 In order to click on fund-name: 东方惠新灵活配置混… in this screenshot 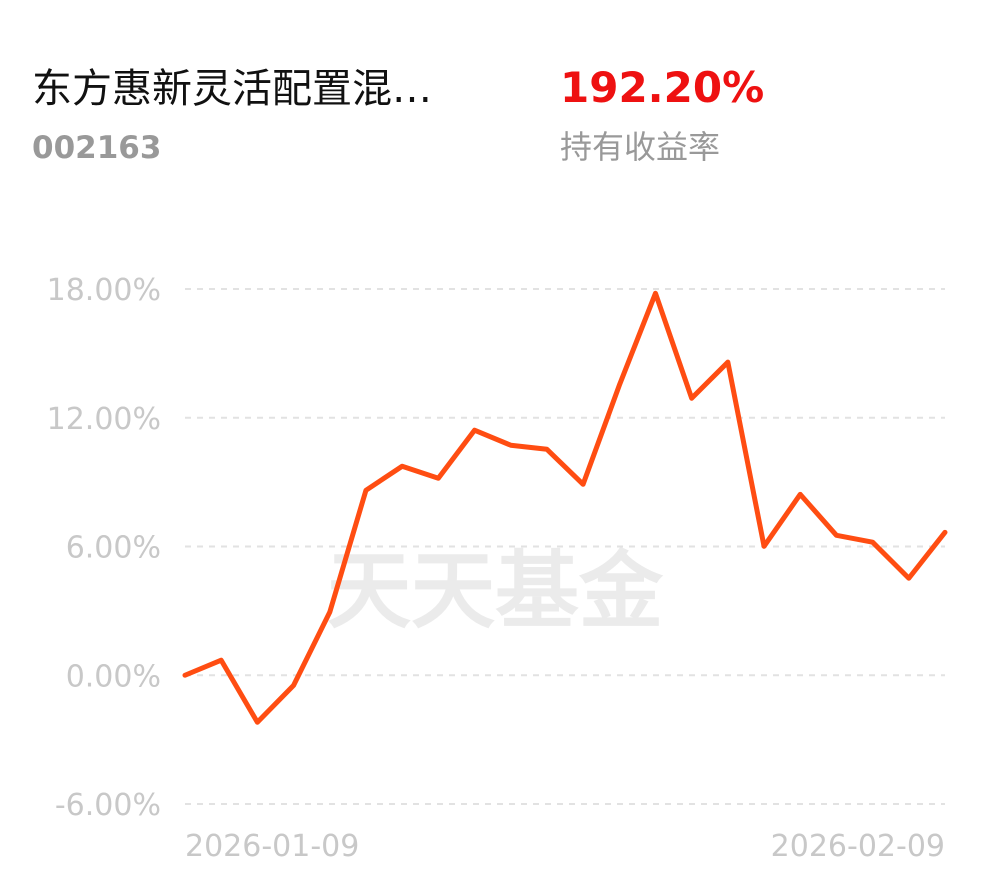, I will do `click(232, 89)`.